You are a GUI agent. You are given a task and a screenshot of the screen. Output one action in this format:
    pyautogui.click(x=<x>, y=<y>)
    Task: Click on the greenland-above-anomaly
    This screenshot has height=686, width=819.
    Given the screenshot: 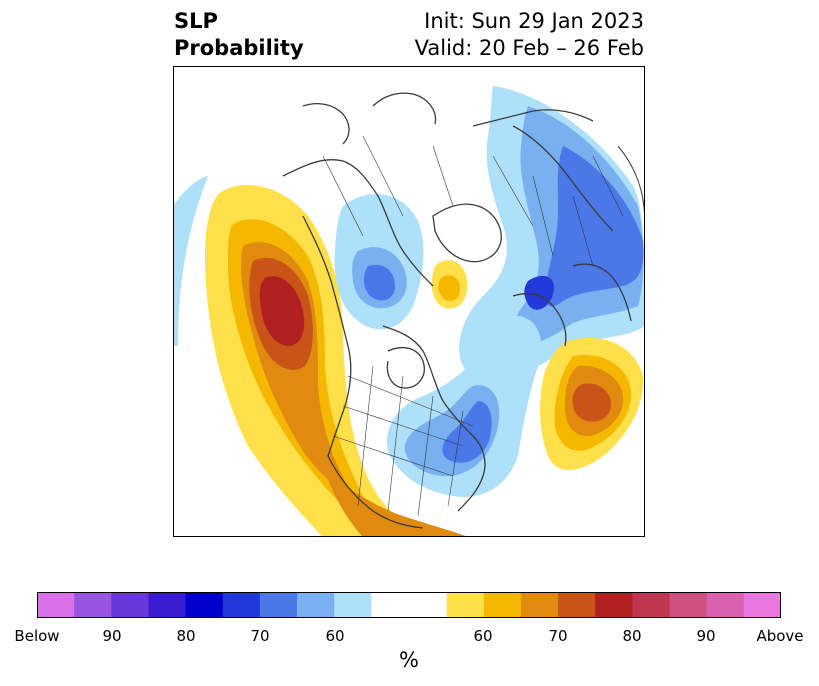 What is the action you would take?
    pyautogui.click(x=449, y=284)
    